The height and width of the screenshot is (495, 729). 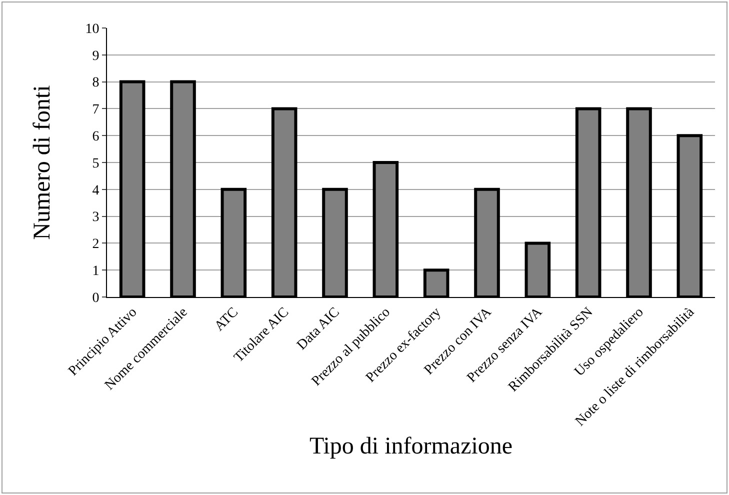 What do you see at coordinates (96, 110) in the screenshot?
I see `y-tick-label: 7` at bounding box center [96, 110].